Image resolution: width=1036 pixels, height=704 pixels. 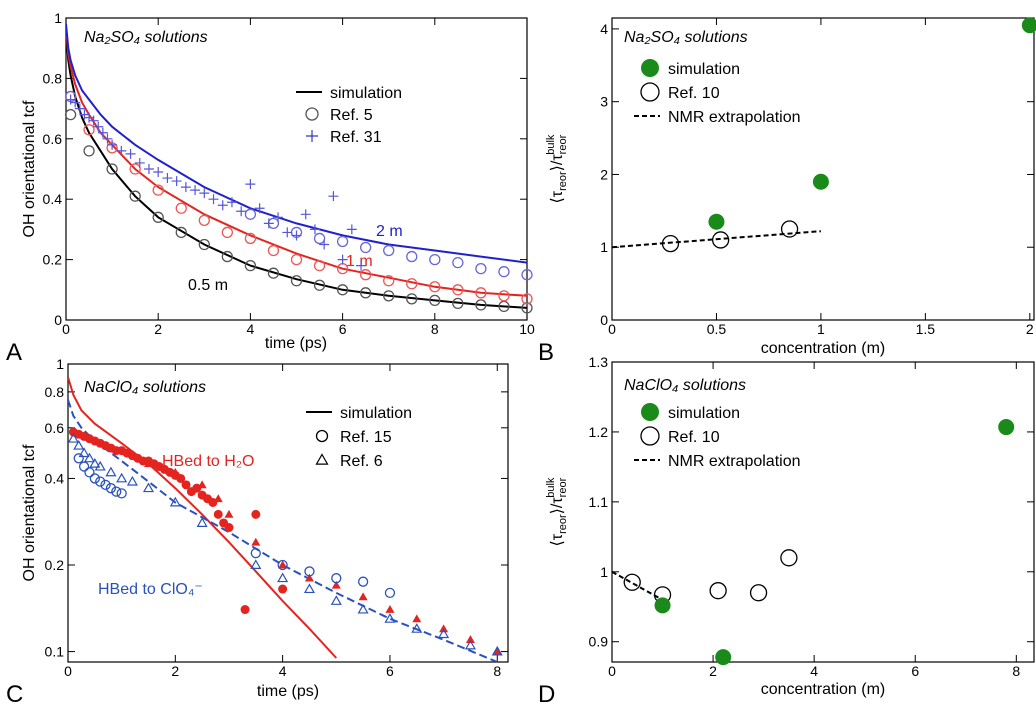 I want to click on y-tick-label: 0.2, so click(x=55, y=565).